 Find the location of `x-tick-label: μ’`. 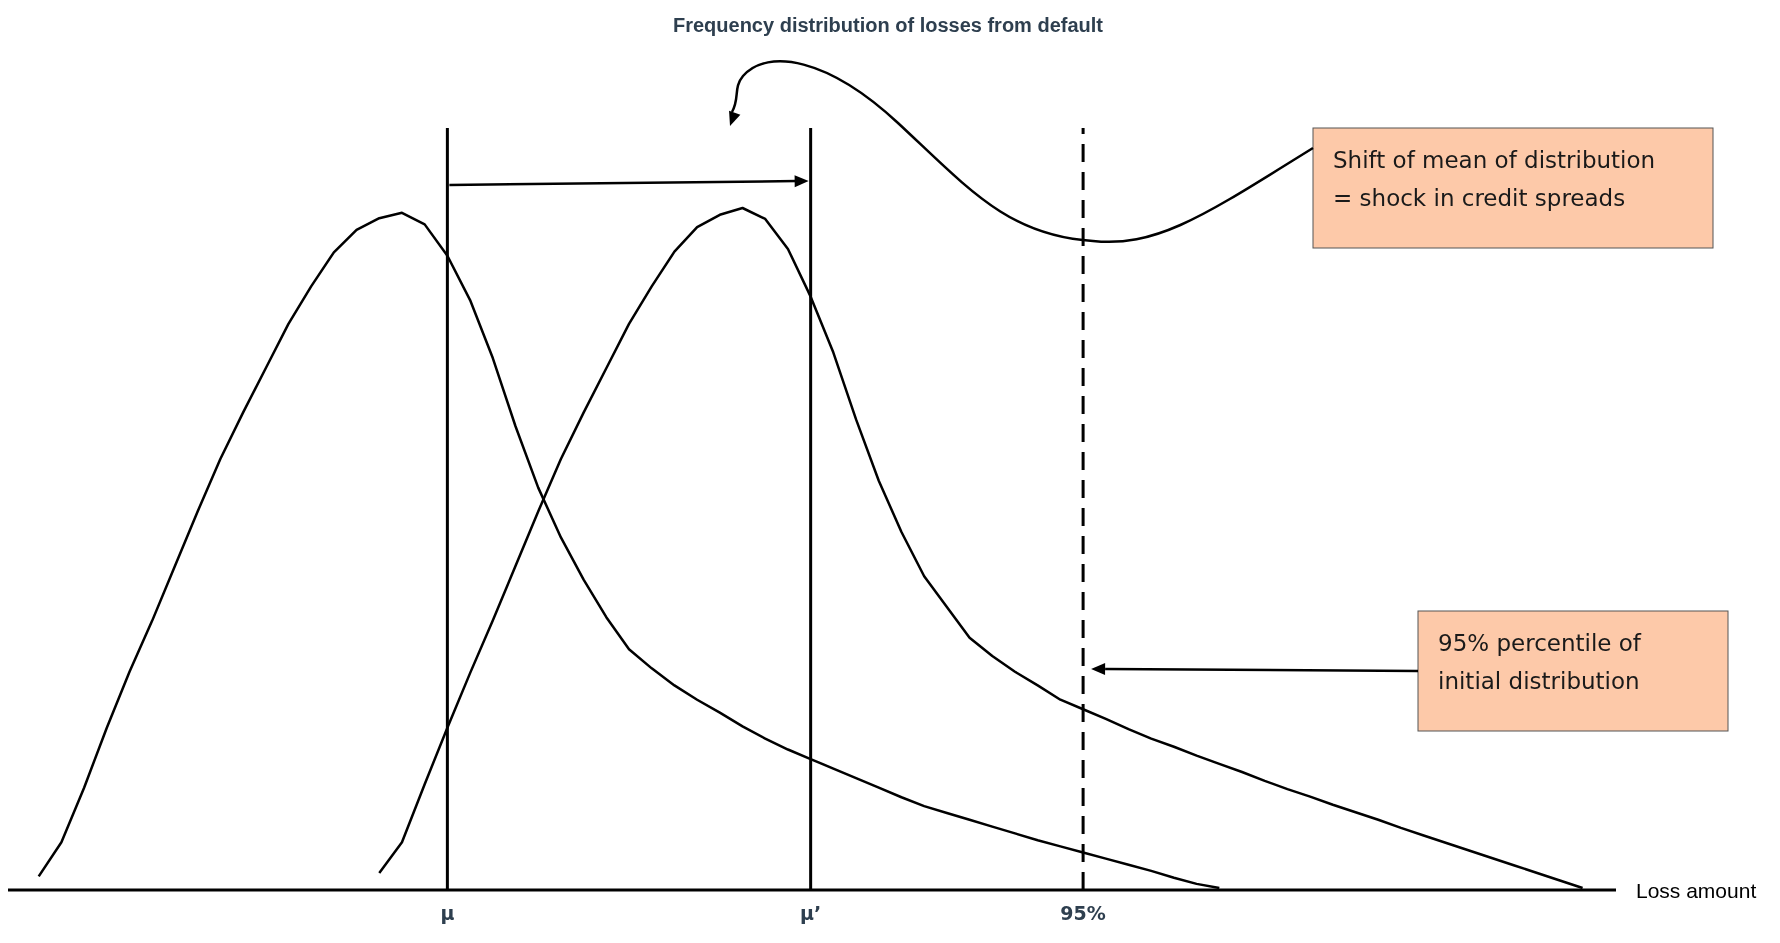

x-tick-label: μ’ is located at coordinates (811, 913).